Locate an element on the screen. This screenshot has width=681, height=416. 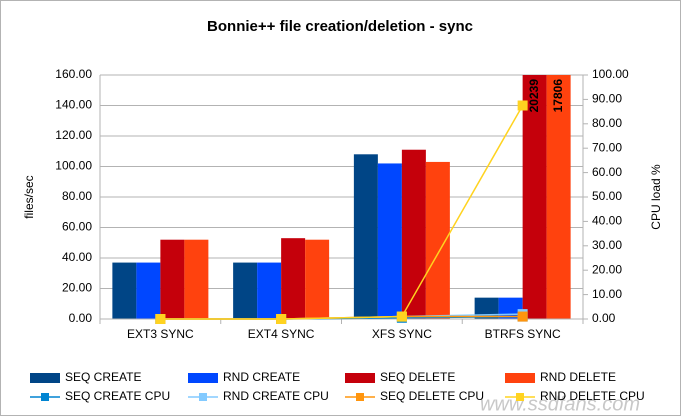
y-tick-label: 80.00 is located at coordinates (77, 196).